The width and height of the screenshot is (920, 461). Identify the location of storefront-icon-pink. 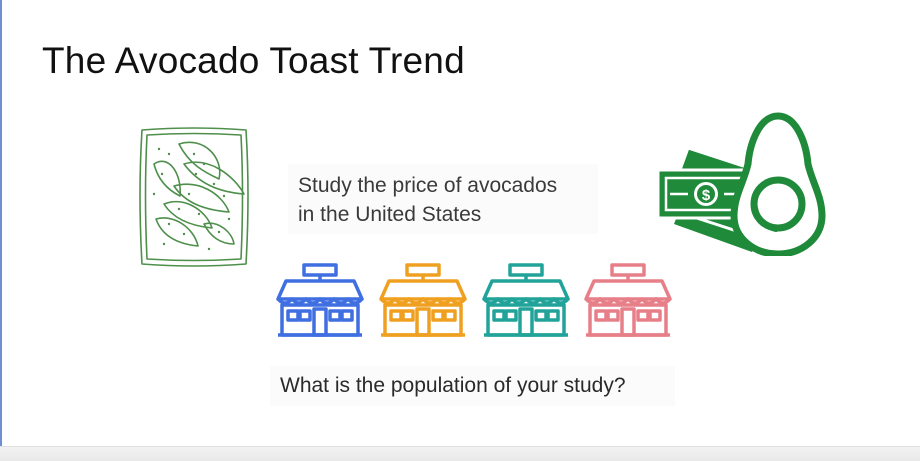
(628, 300).